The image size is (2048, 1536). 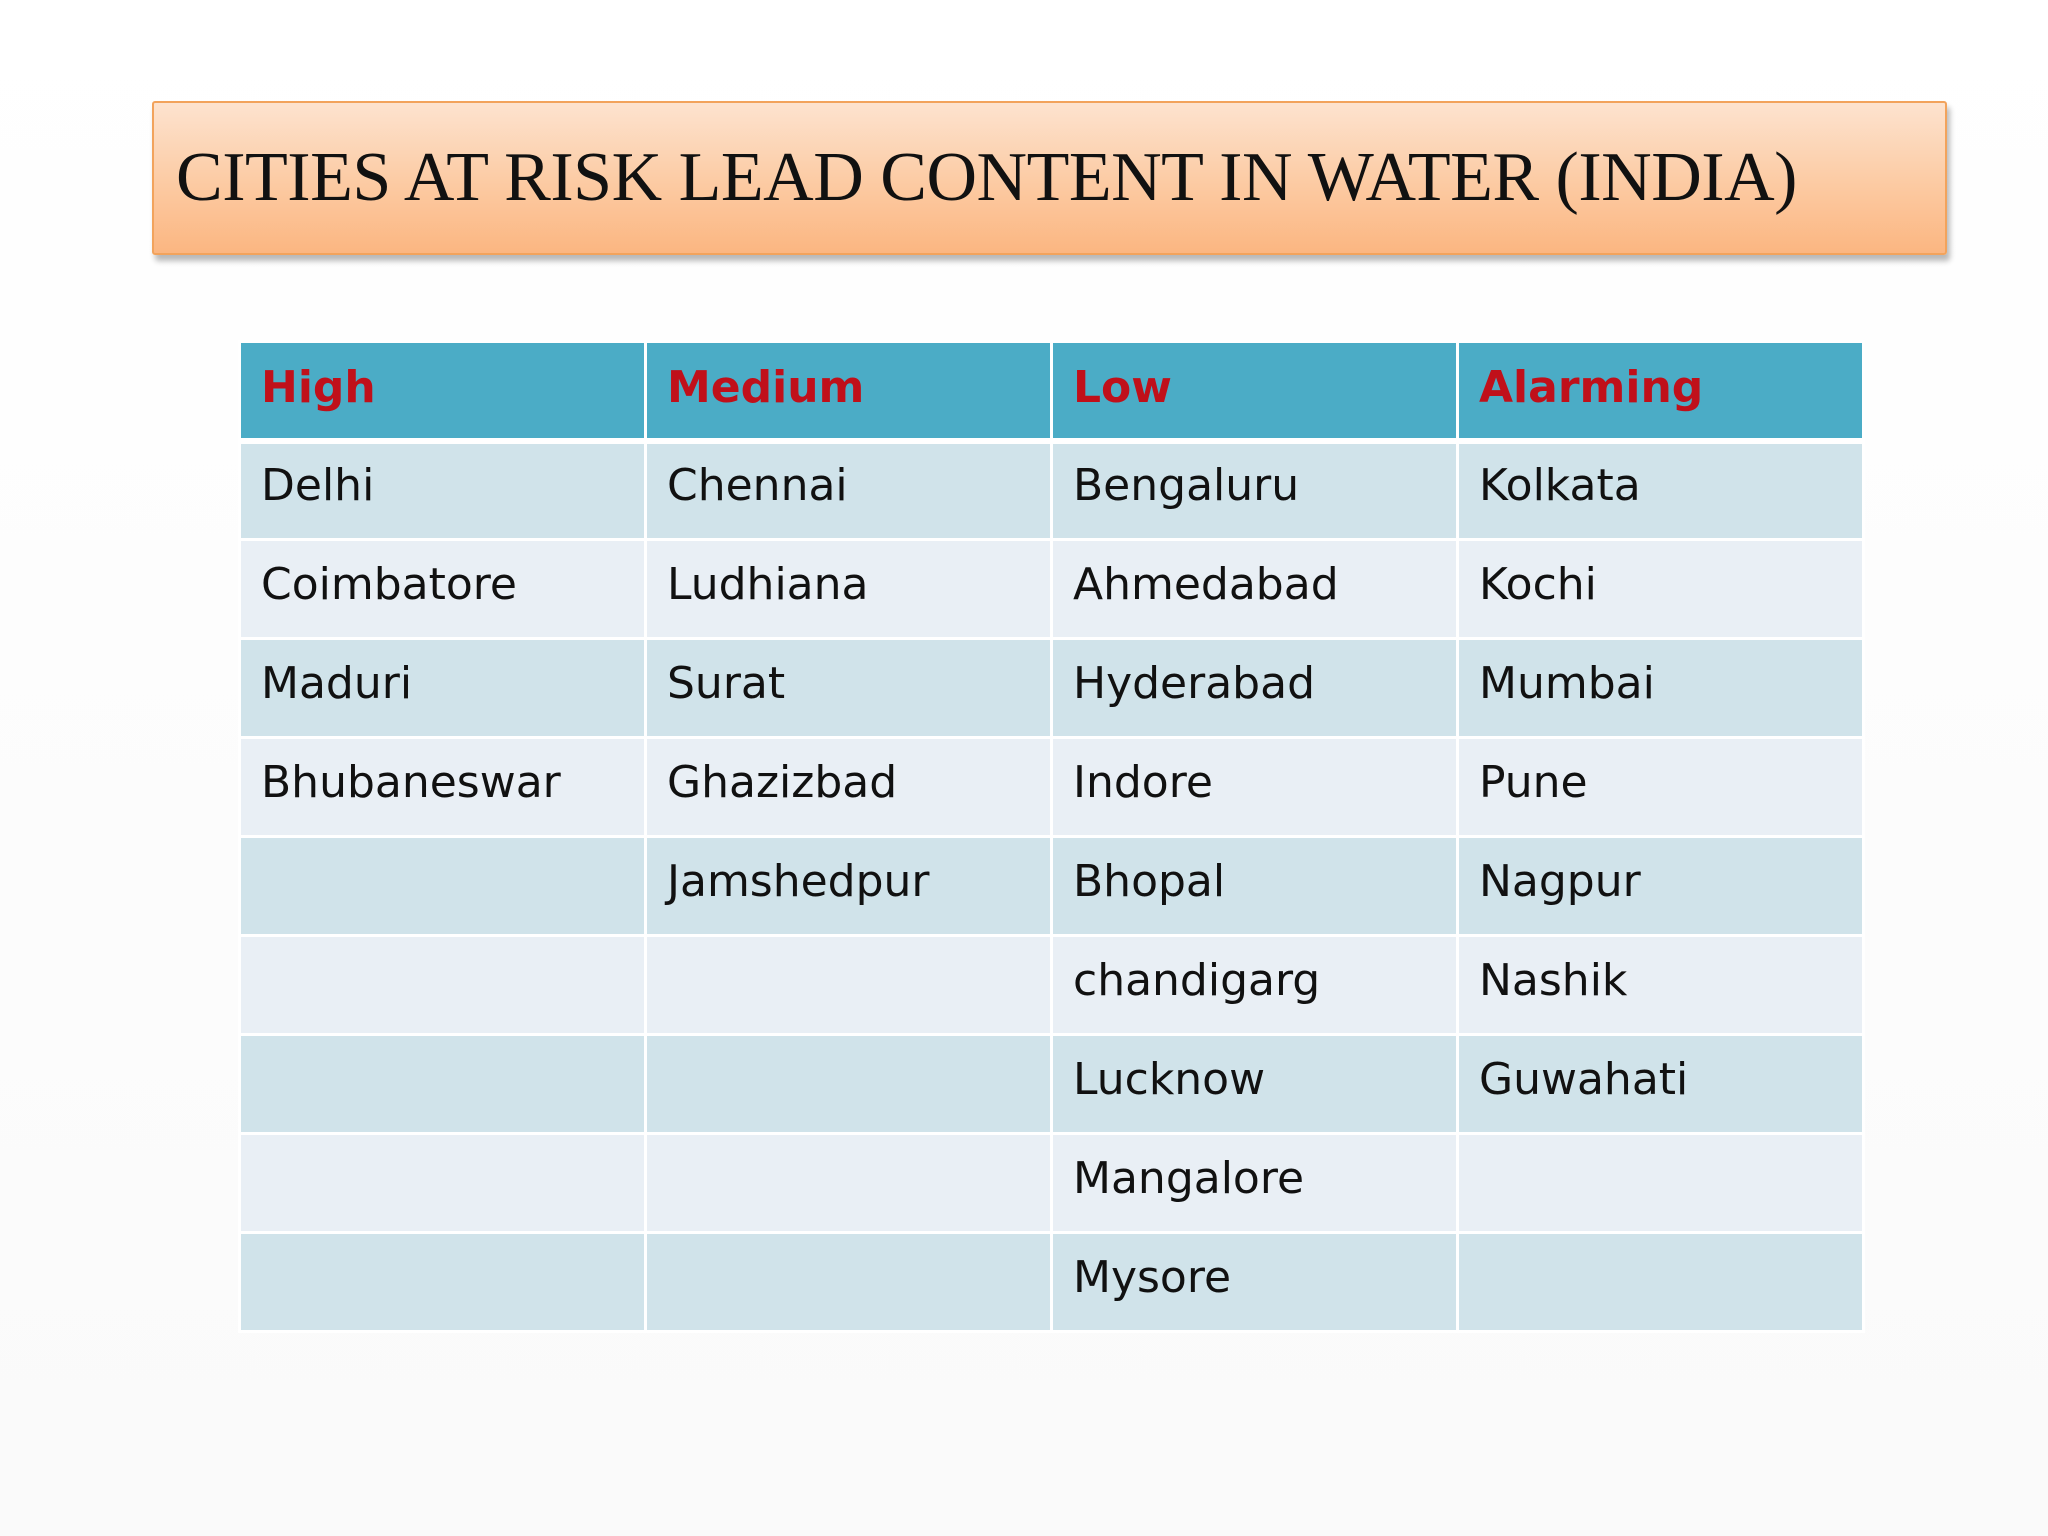 I want to click on table-row: Bhubaneswar Ghazizbad Indore Pune, so click(x=1051, y=787).